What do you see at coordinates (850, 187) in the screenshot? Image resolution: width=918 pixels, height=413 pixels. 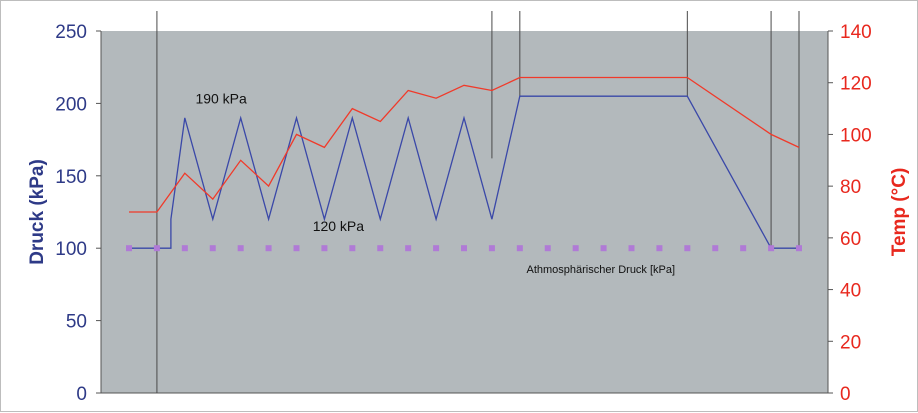 I see `right-tick-label: 80` at bounding box center [850, 187].